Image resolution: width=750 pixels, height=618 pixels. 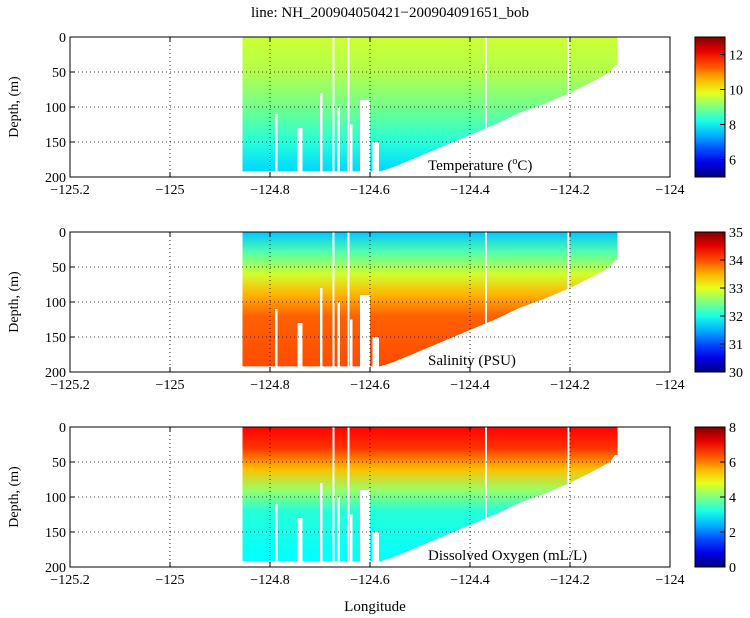 I want to click on x-axis-title: Longitude, so click(x=375, y=607).